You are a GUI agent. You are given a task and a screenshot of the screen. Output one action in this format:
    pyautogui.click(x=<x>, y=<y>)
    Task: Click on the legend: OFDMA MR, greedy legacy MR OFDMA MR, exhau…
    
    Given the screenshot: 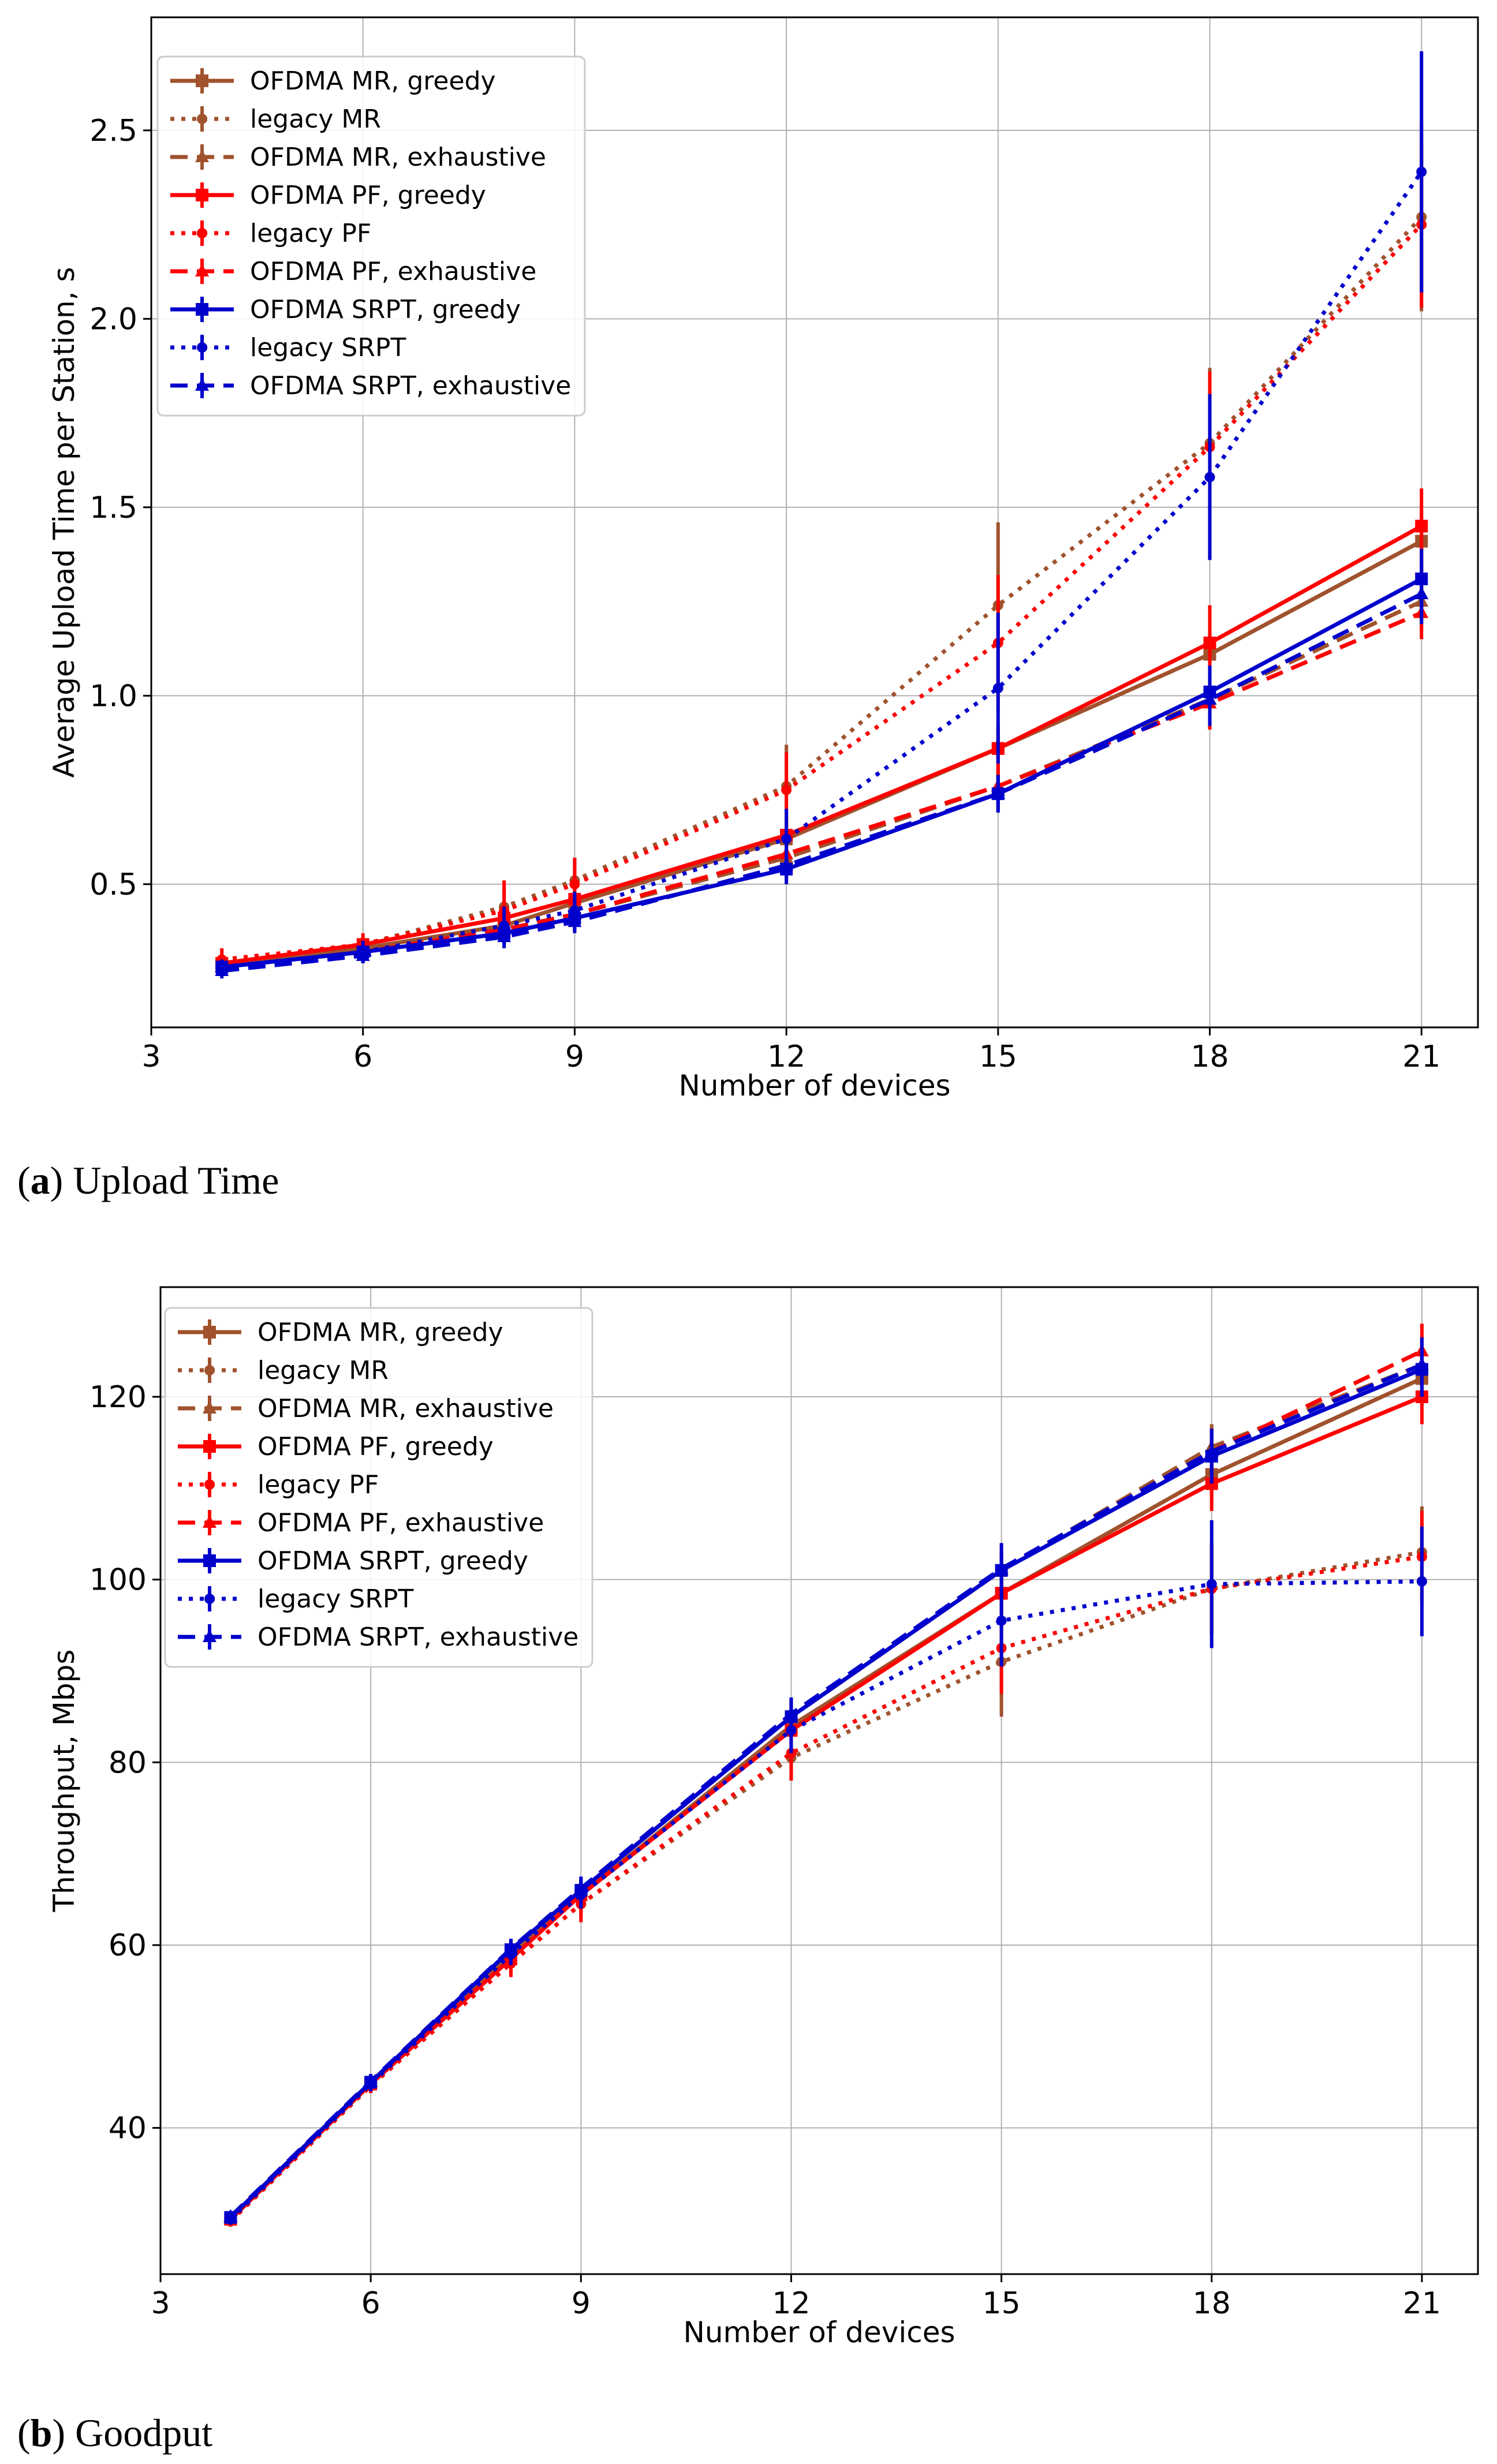 What is the action you would take?
    pyautogui.click(x=371, y=236)
    